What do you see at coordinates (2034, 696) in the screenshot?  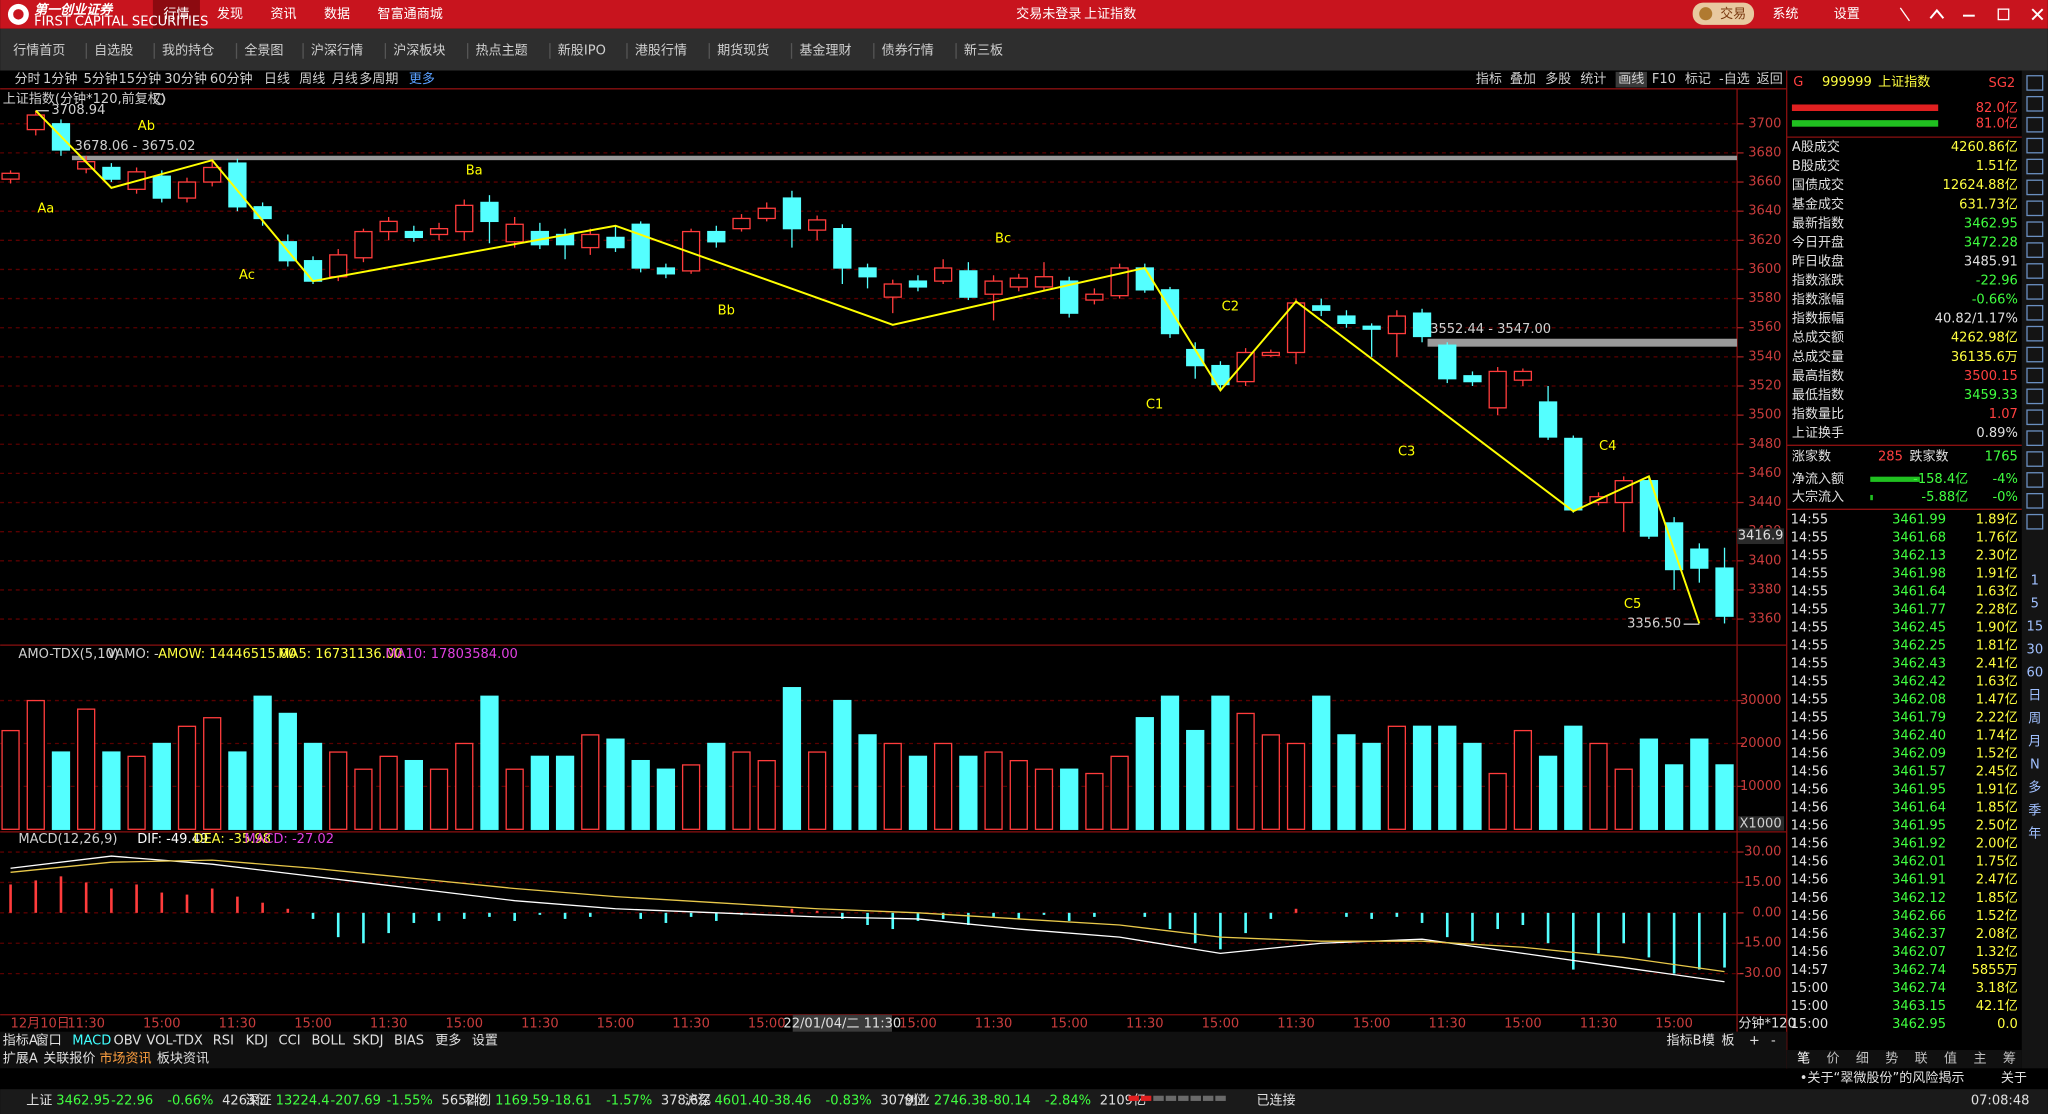 I see `sidebar-item: 日` at bounding box center [2034, 696].